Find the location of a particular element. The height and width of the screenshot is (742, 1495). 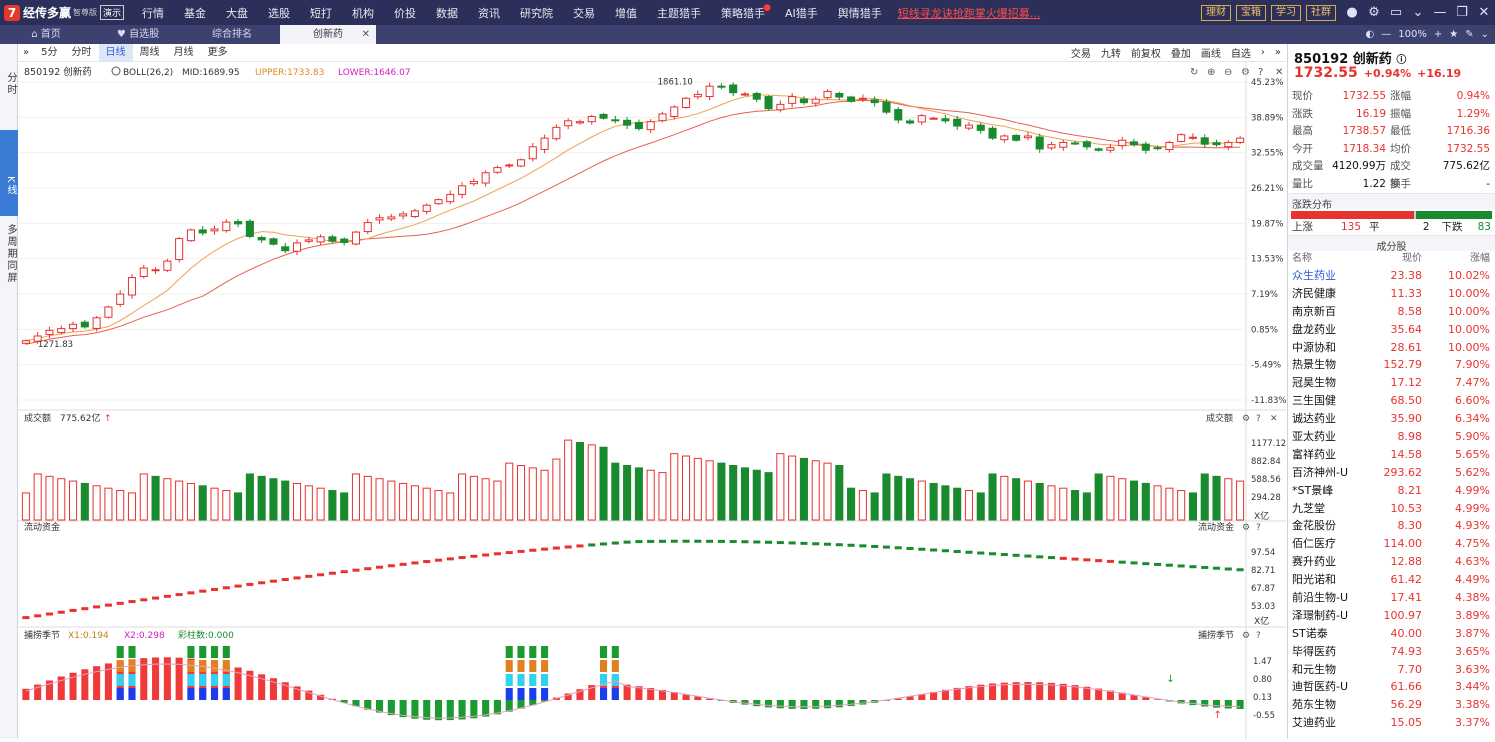

component-row: 南京新百 8.58 10.00% is located at coordinates (1391, 312).